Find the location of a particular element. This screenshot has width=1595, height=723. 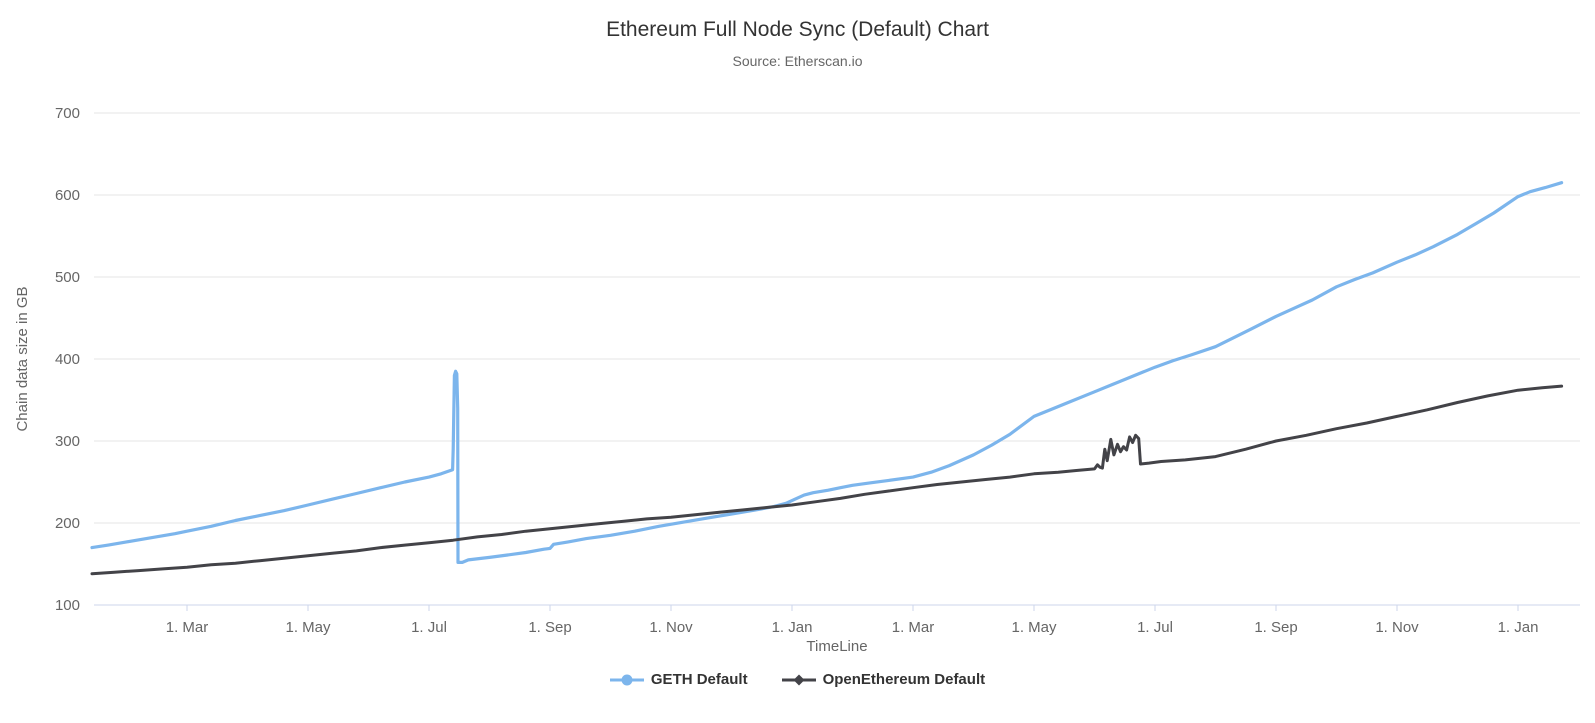

legend-diamond-marker-icon is located at coordinates (798, 679).